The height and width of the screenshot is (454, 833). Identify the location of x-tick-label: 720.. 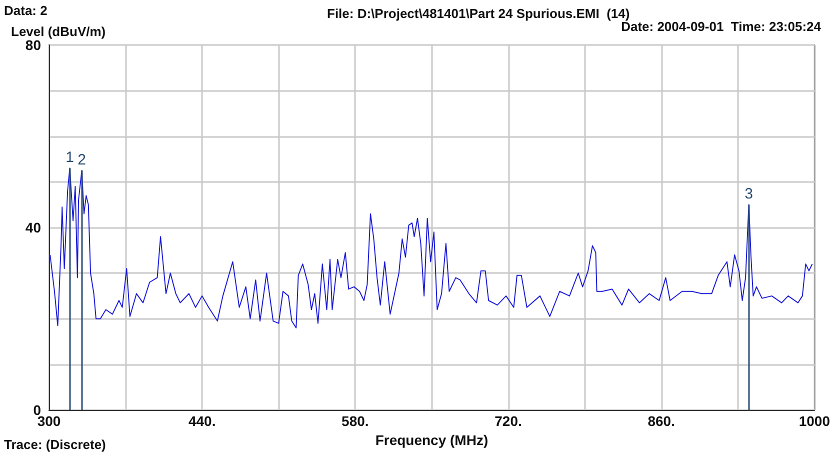
(508, 421).